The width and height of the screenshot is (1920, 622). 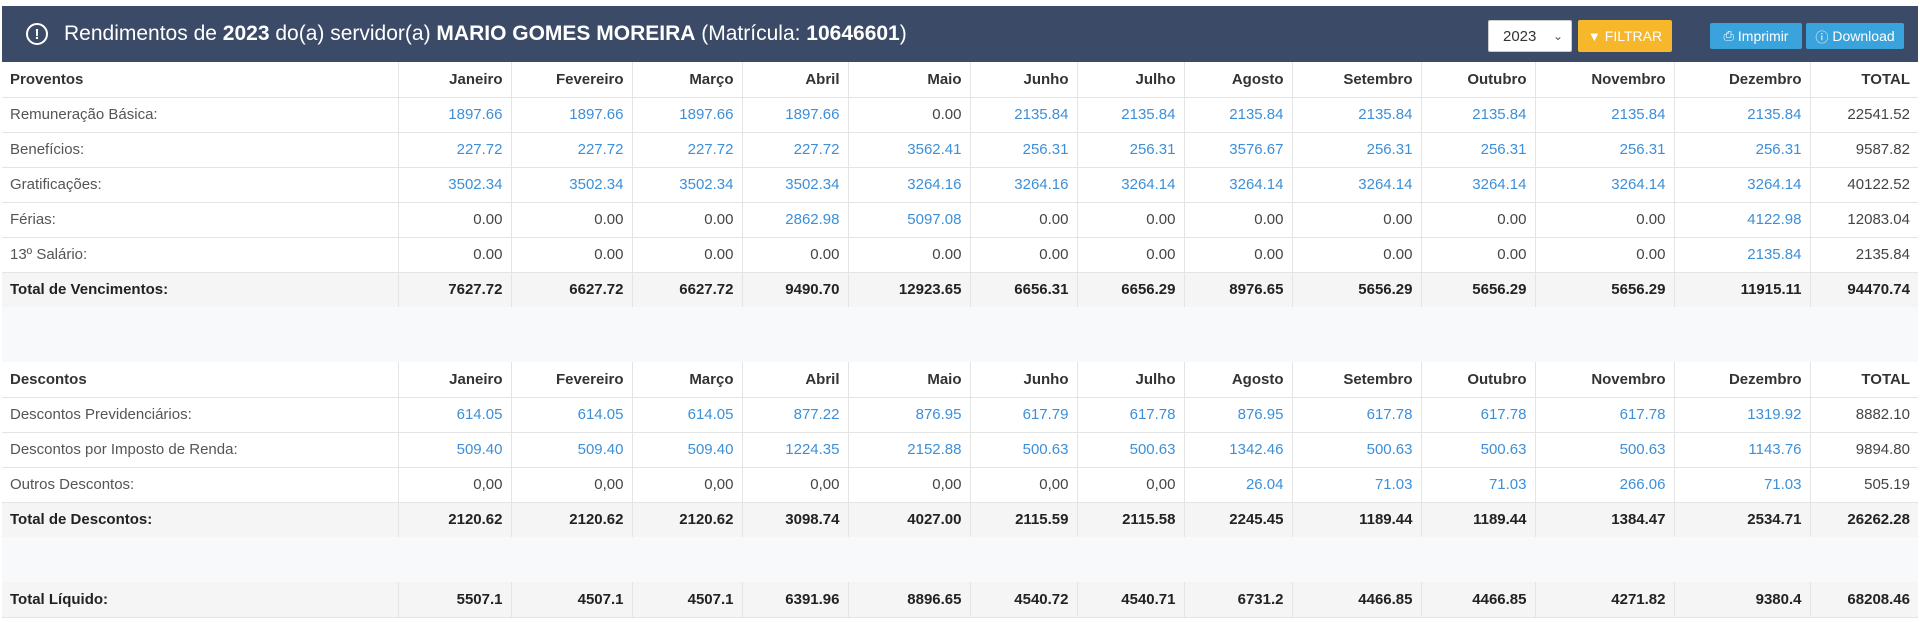 I want to click on download-button: ⓘ Download, so click(x=1855, y=36).